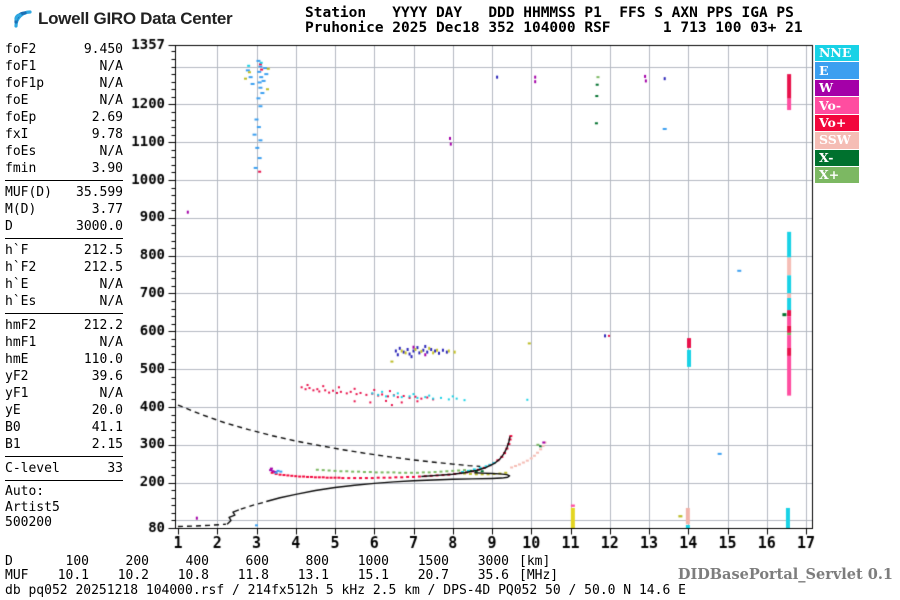 This screenshot has height=600, width=900. I want to click on servlet-version-label: DIDBasePortal_Servlet 0.1, so click(785, 574).